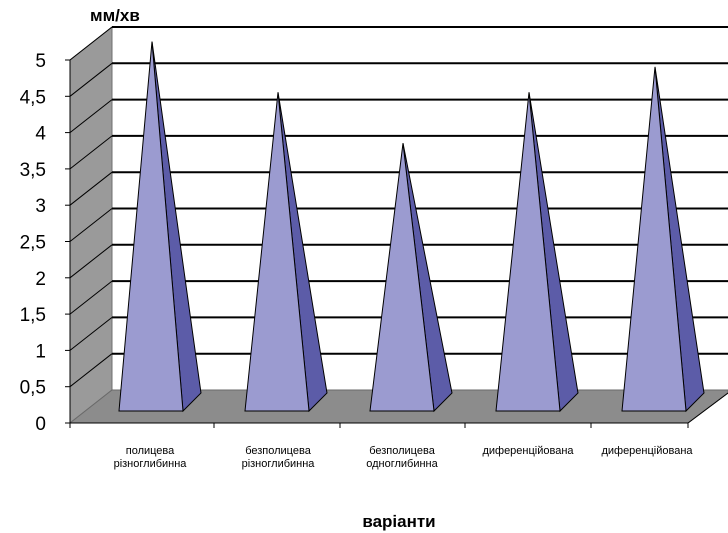  I want to click on y-tick-label: 3,5, so click(33, 170).